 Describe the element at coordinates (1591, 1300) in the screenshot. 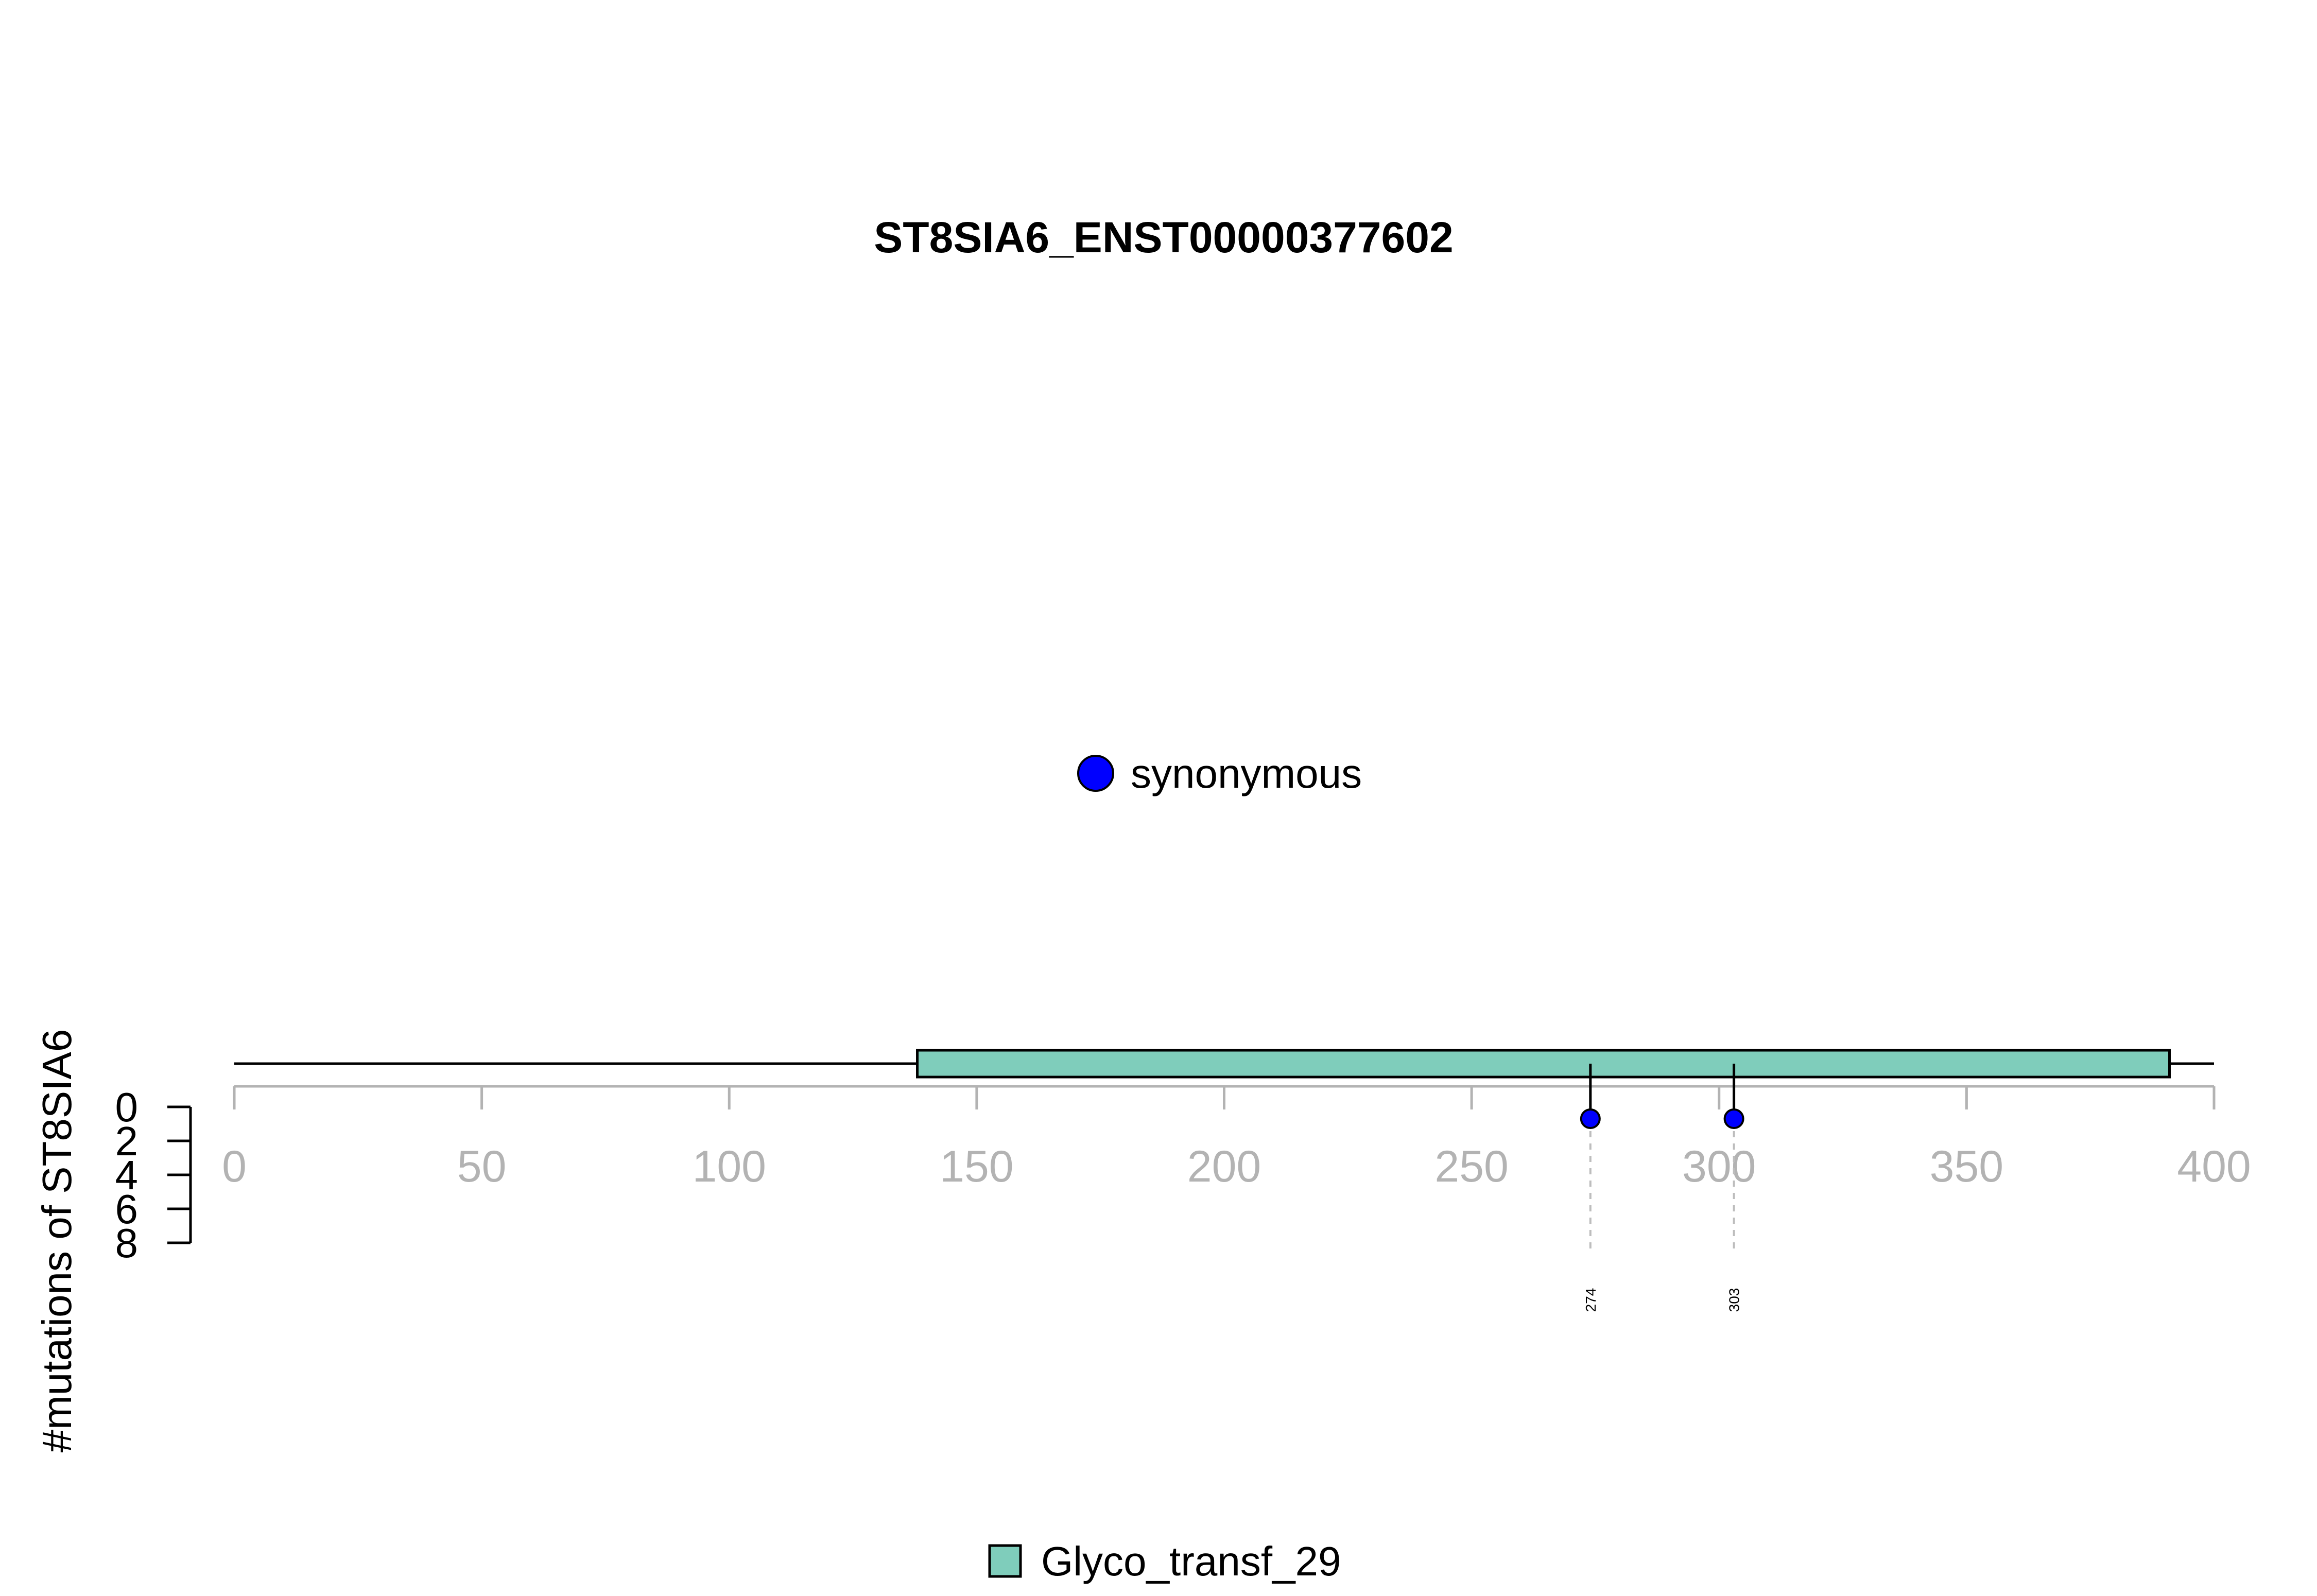

I see `mutation-label-274: 274` at that location.